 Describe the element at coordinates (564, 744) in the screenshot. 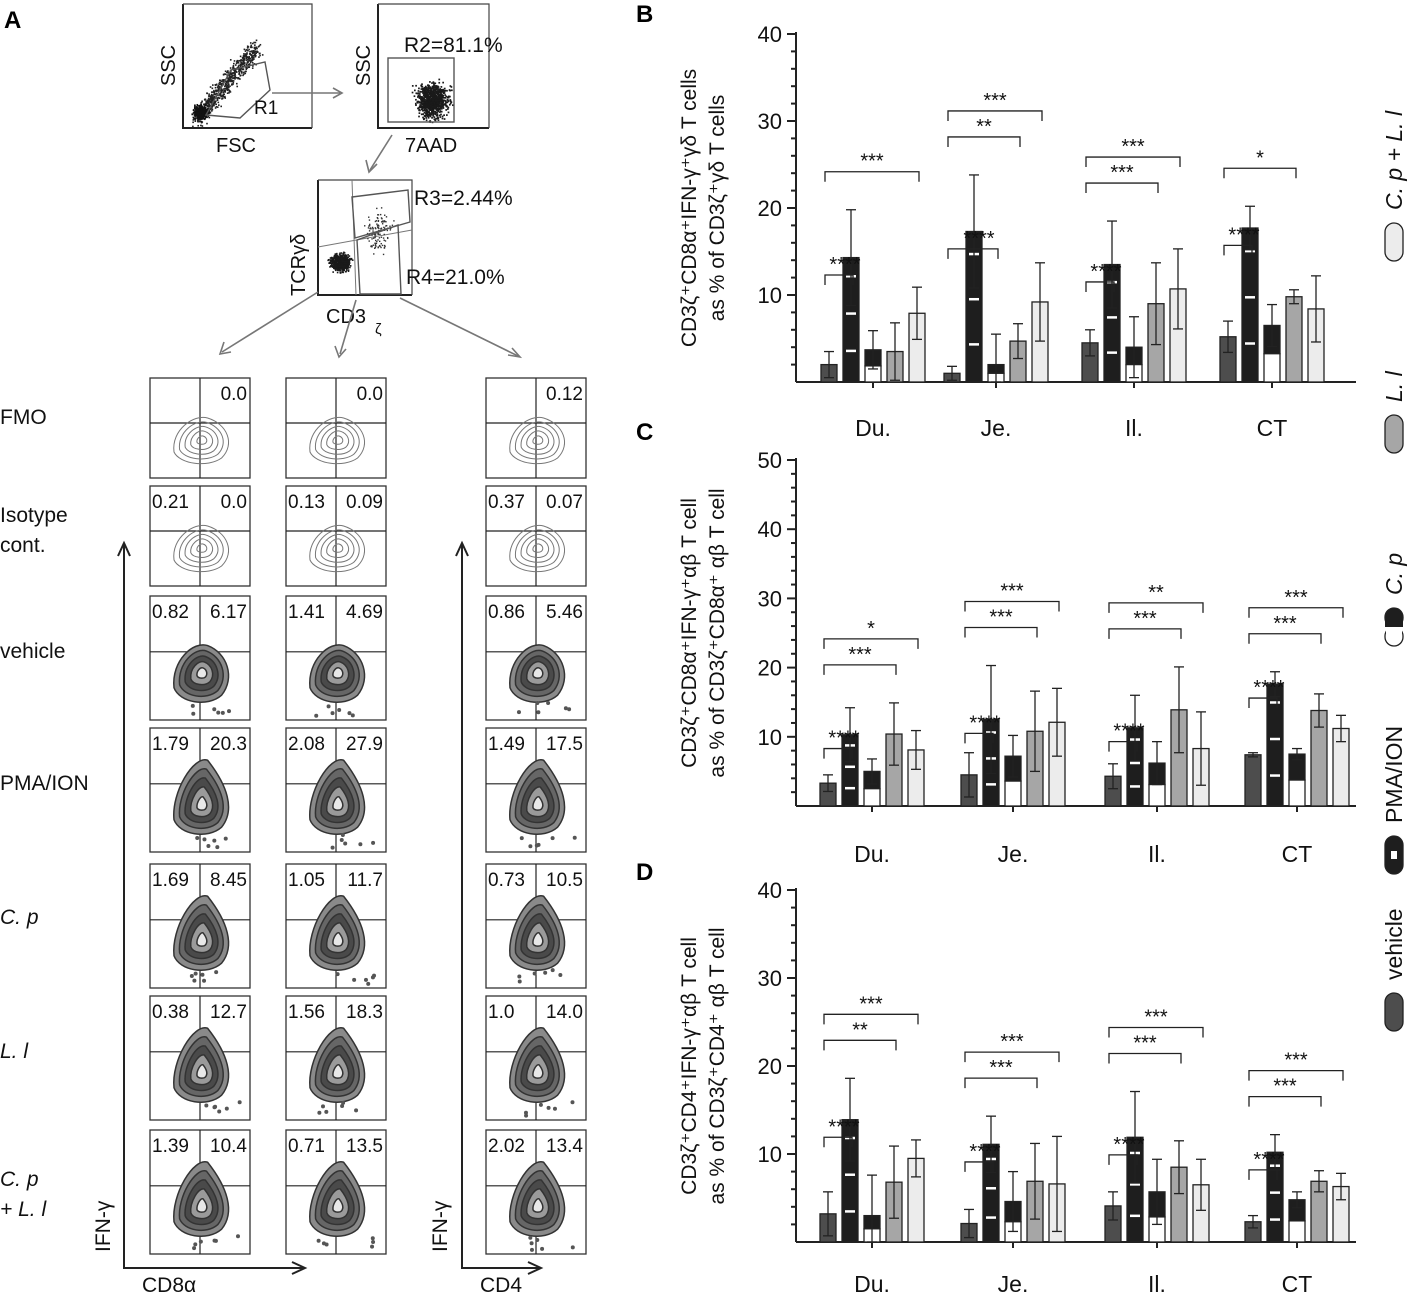

I see `quadrant-value-ur: 17.5` at that location.